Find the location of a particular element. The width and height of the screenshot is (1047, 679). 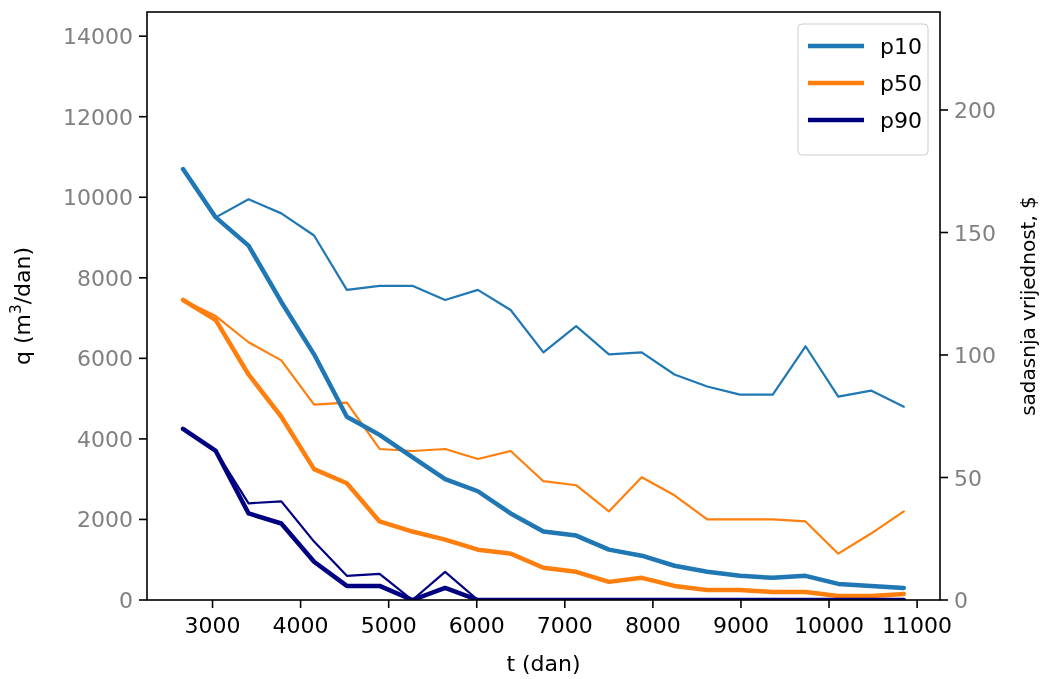

legend-label: p10 is located at coordinates (901, 46).